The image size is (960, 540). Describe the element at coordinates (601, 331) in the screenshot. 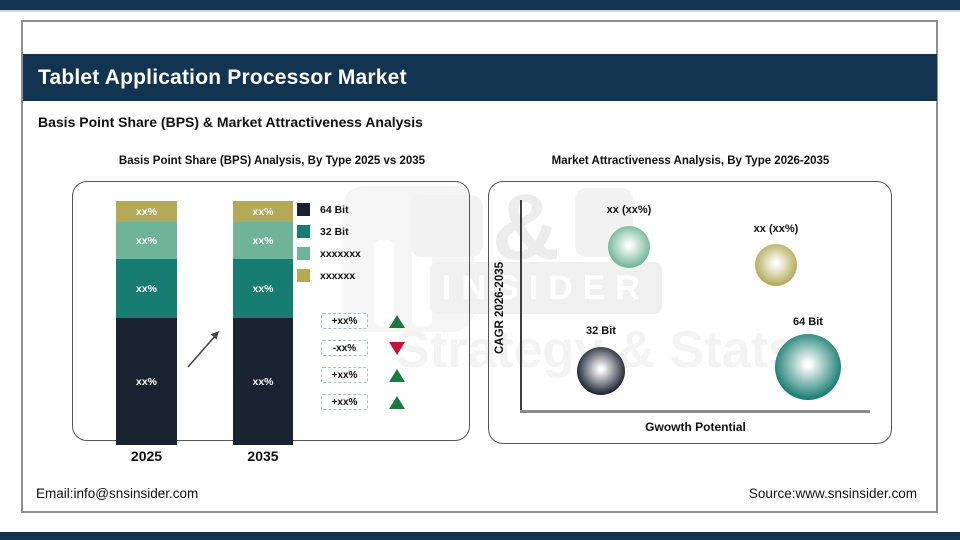

I see `bubble-label: 32 Bit` at that location.